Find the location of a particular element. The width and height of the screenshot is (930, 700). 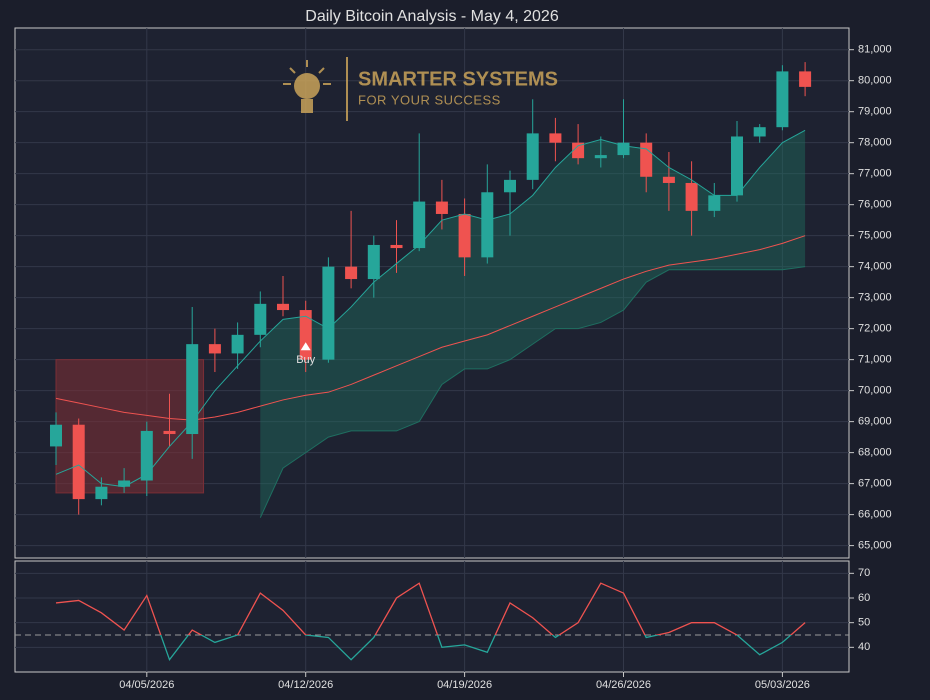

x-tick-label: 04/19/2026 is located at coordinates (464, 685).